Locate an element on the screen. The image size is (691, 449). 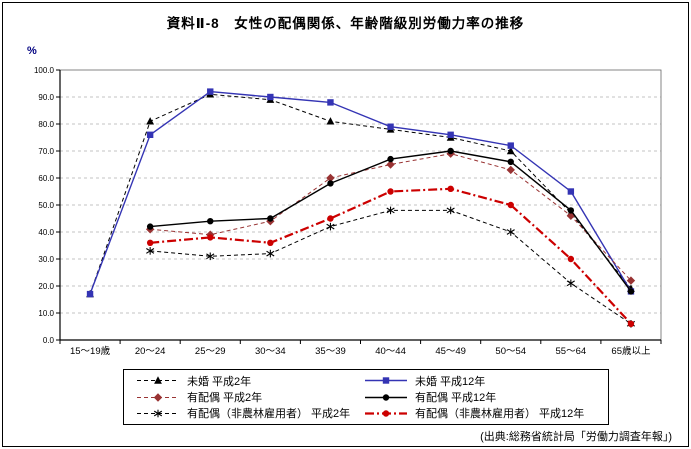
x-tick-label: 50〜54 is located at coordinates (510, 351).